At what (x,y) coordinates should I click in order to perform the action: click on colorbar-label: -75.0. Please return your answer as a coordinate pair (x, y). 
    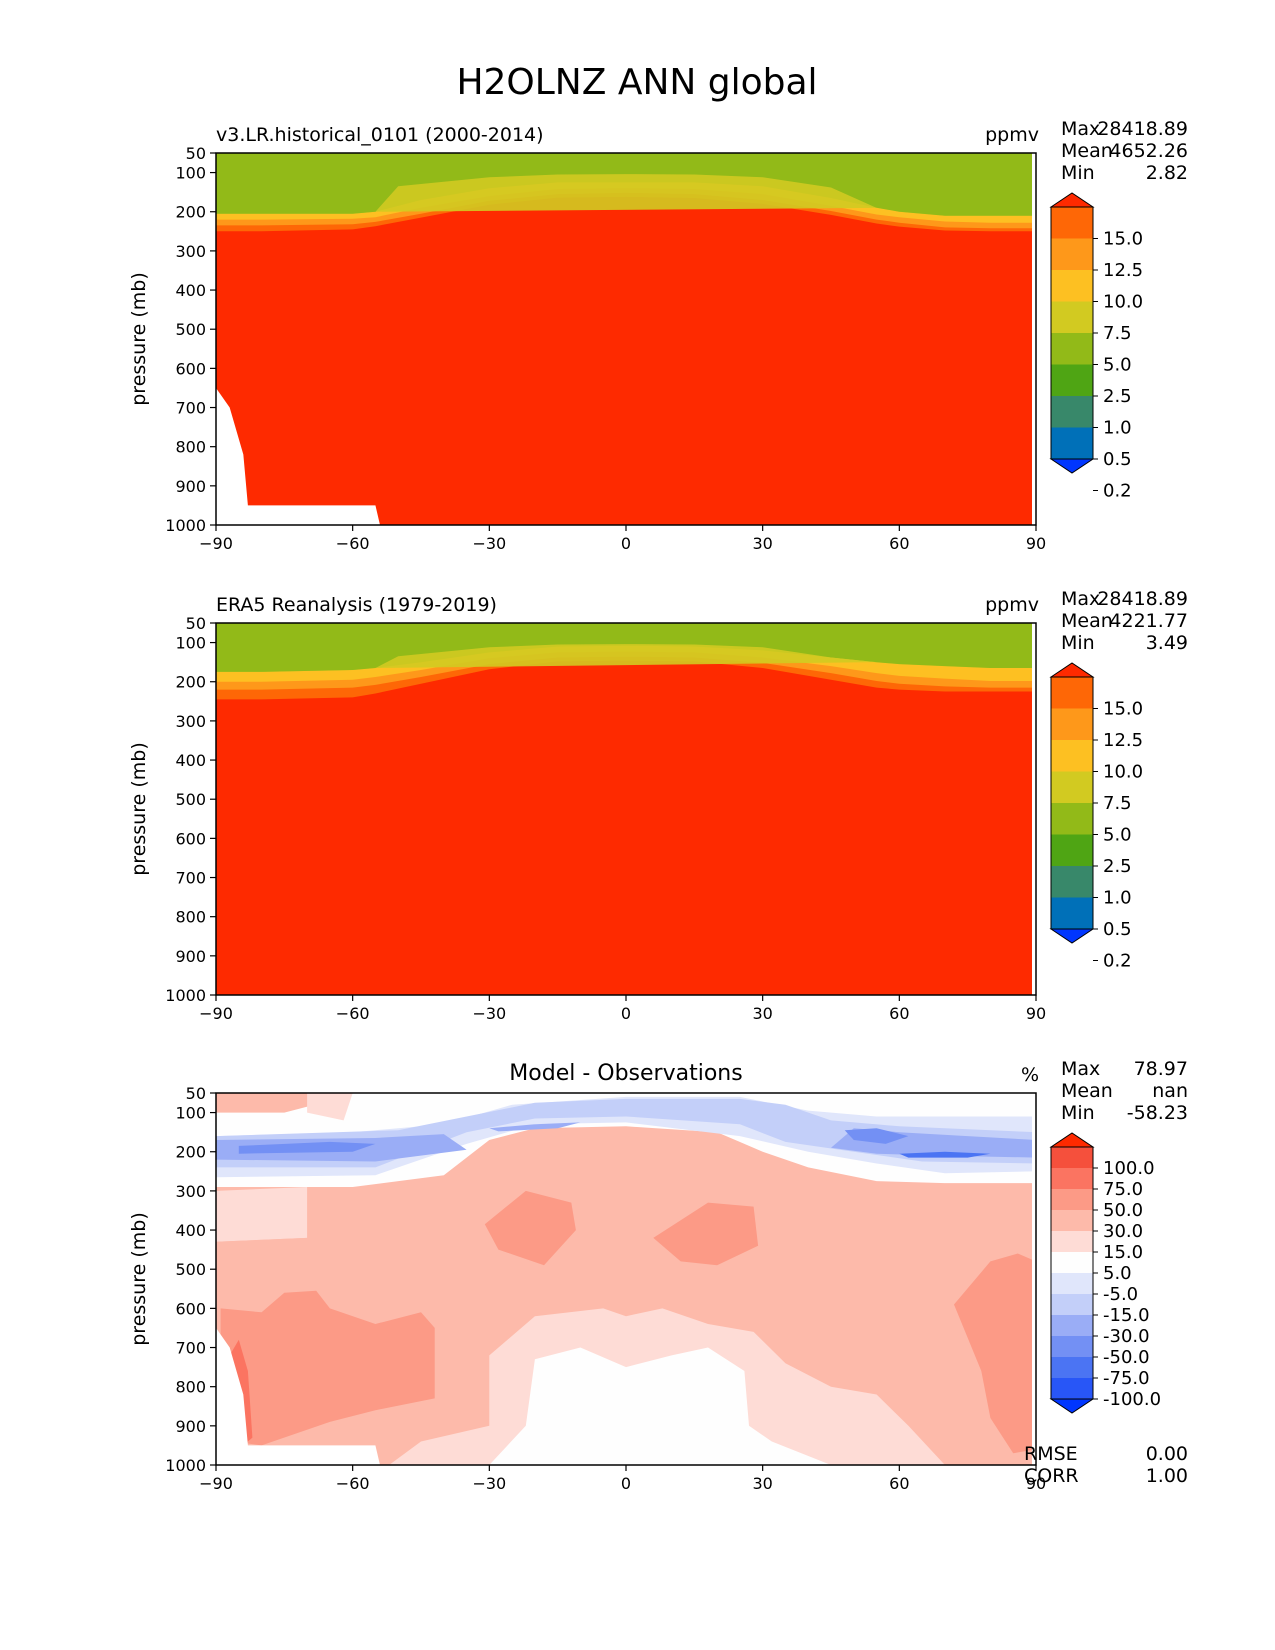
    Looking at the image, I should click on (1126, 1378).